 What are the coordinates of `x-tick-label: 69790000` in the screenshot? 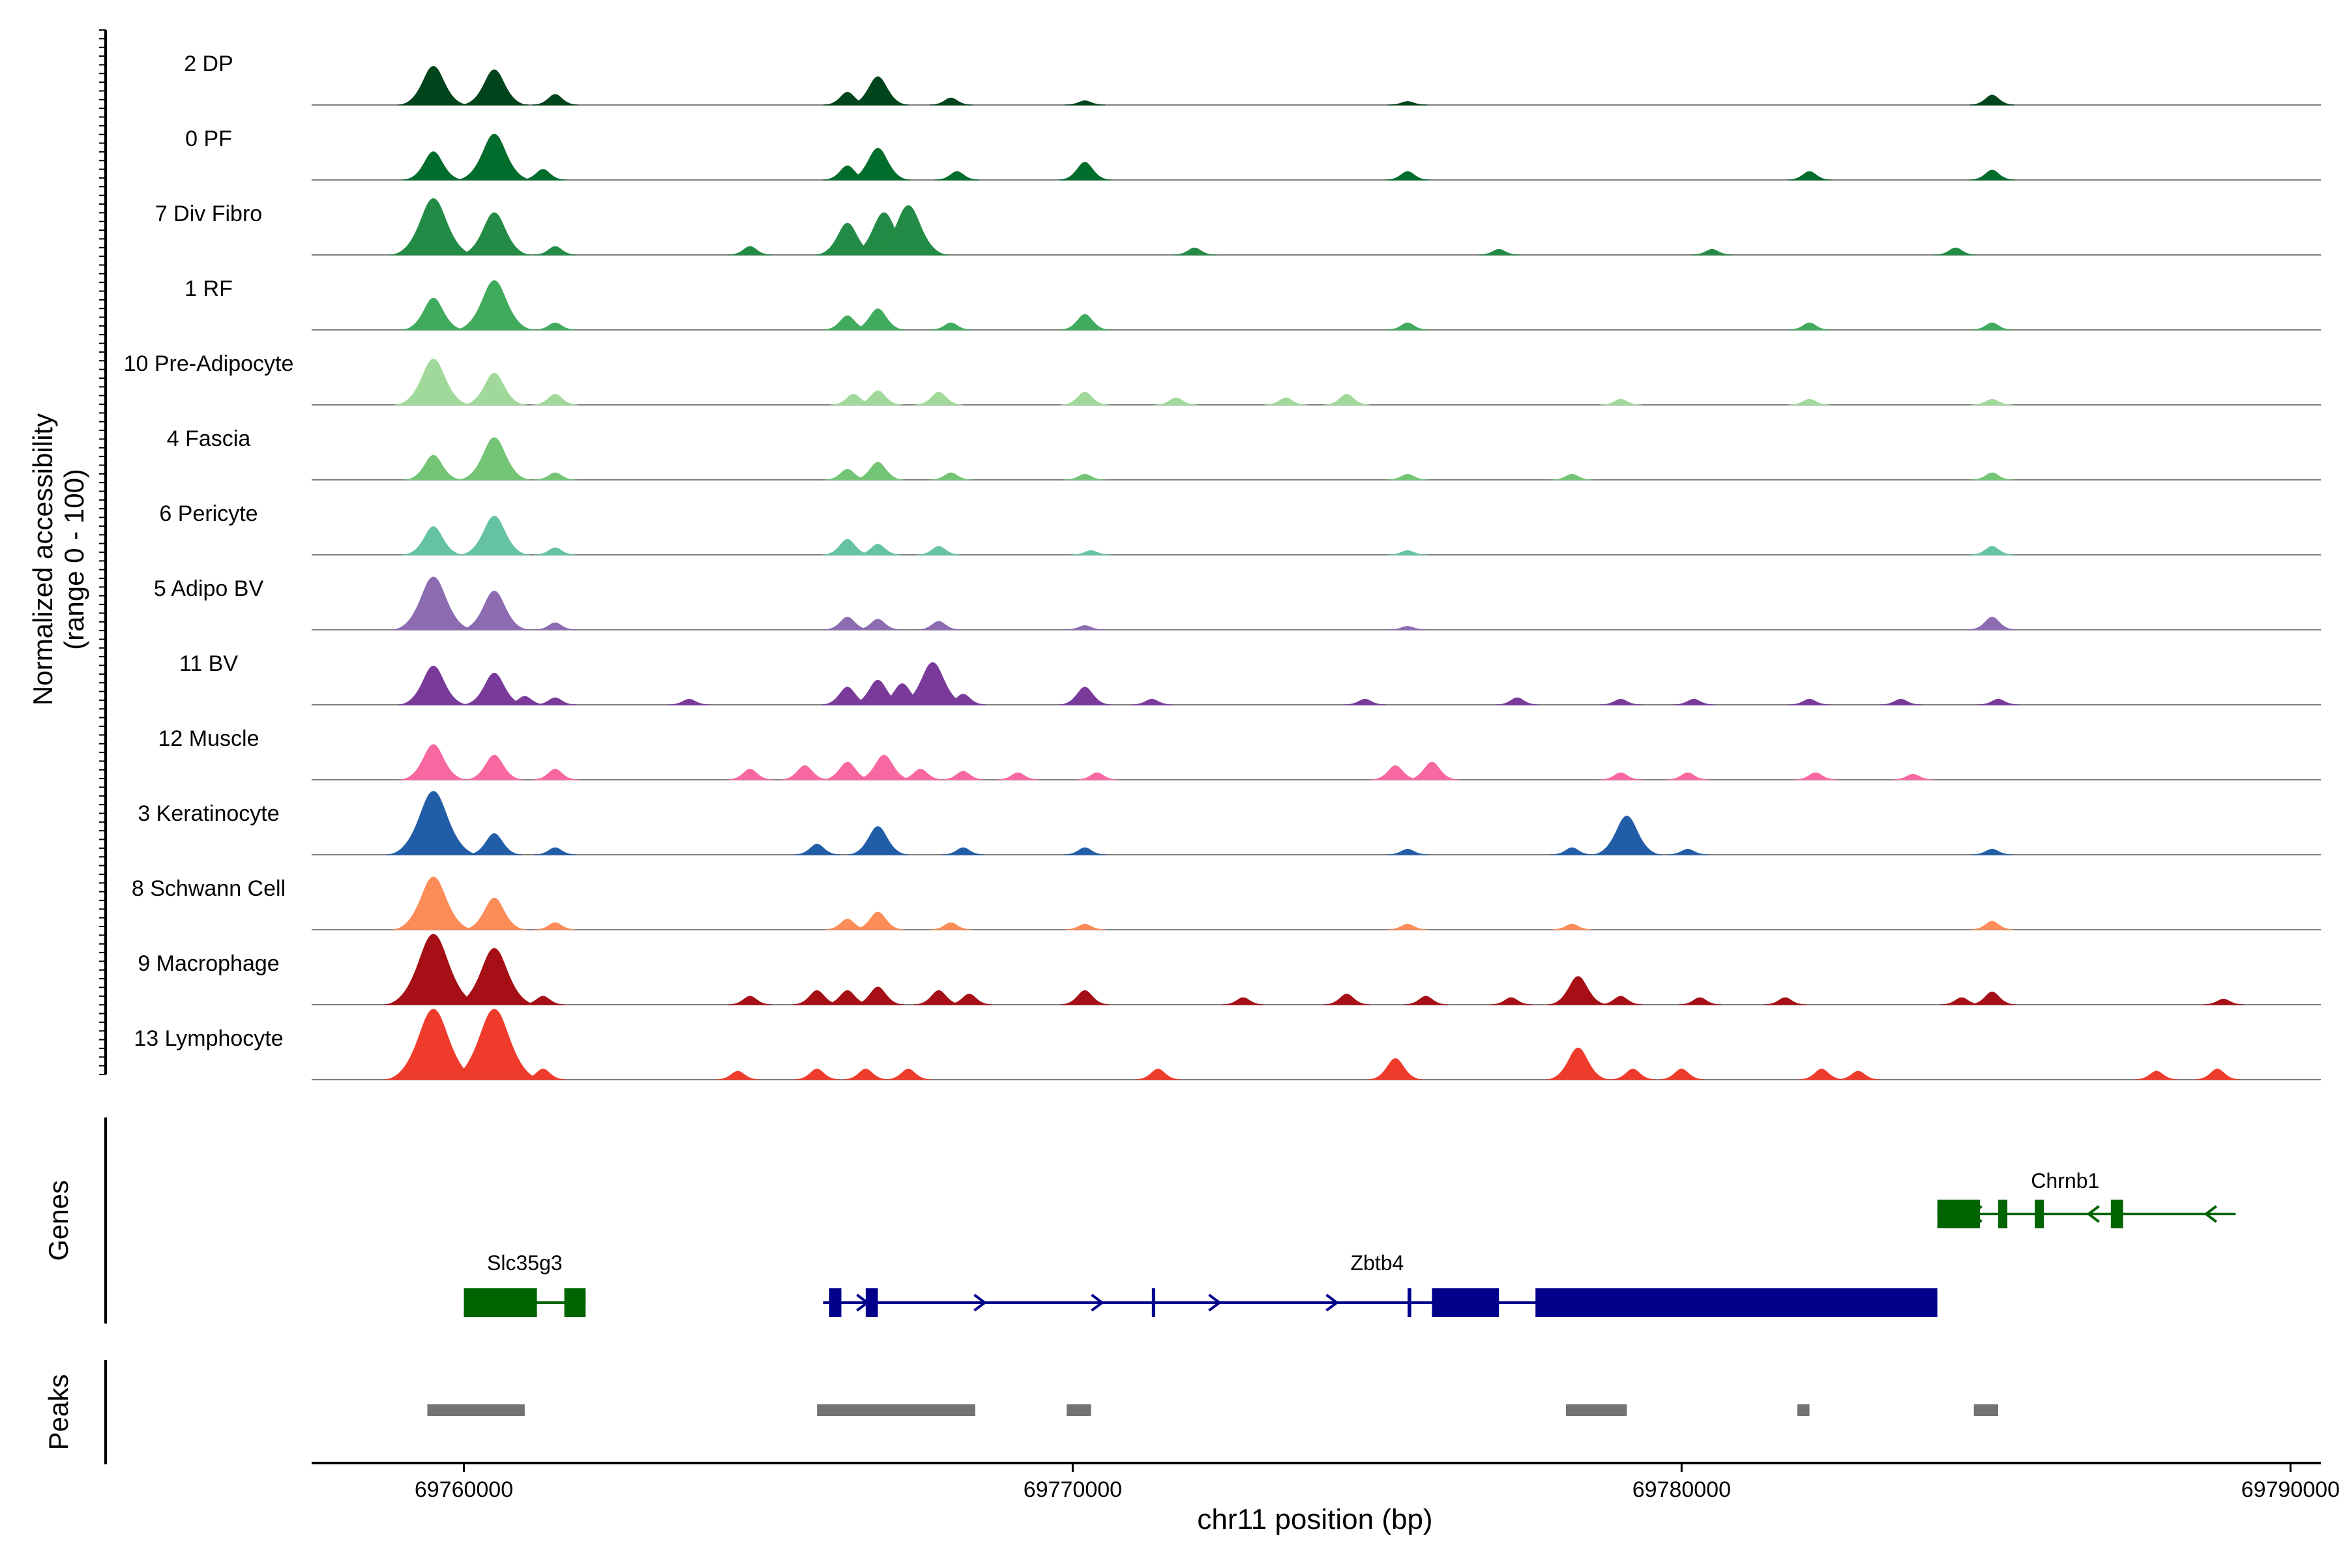 It's located at (2290, 1490).